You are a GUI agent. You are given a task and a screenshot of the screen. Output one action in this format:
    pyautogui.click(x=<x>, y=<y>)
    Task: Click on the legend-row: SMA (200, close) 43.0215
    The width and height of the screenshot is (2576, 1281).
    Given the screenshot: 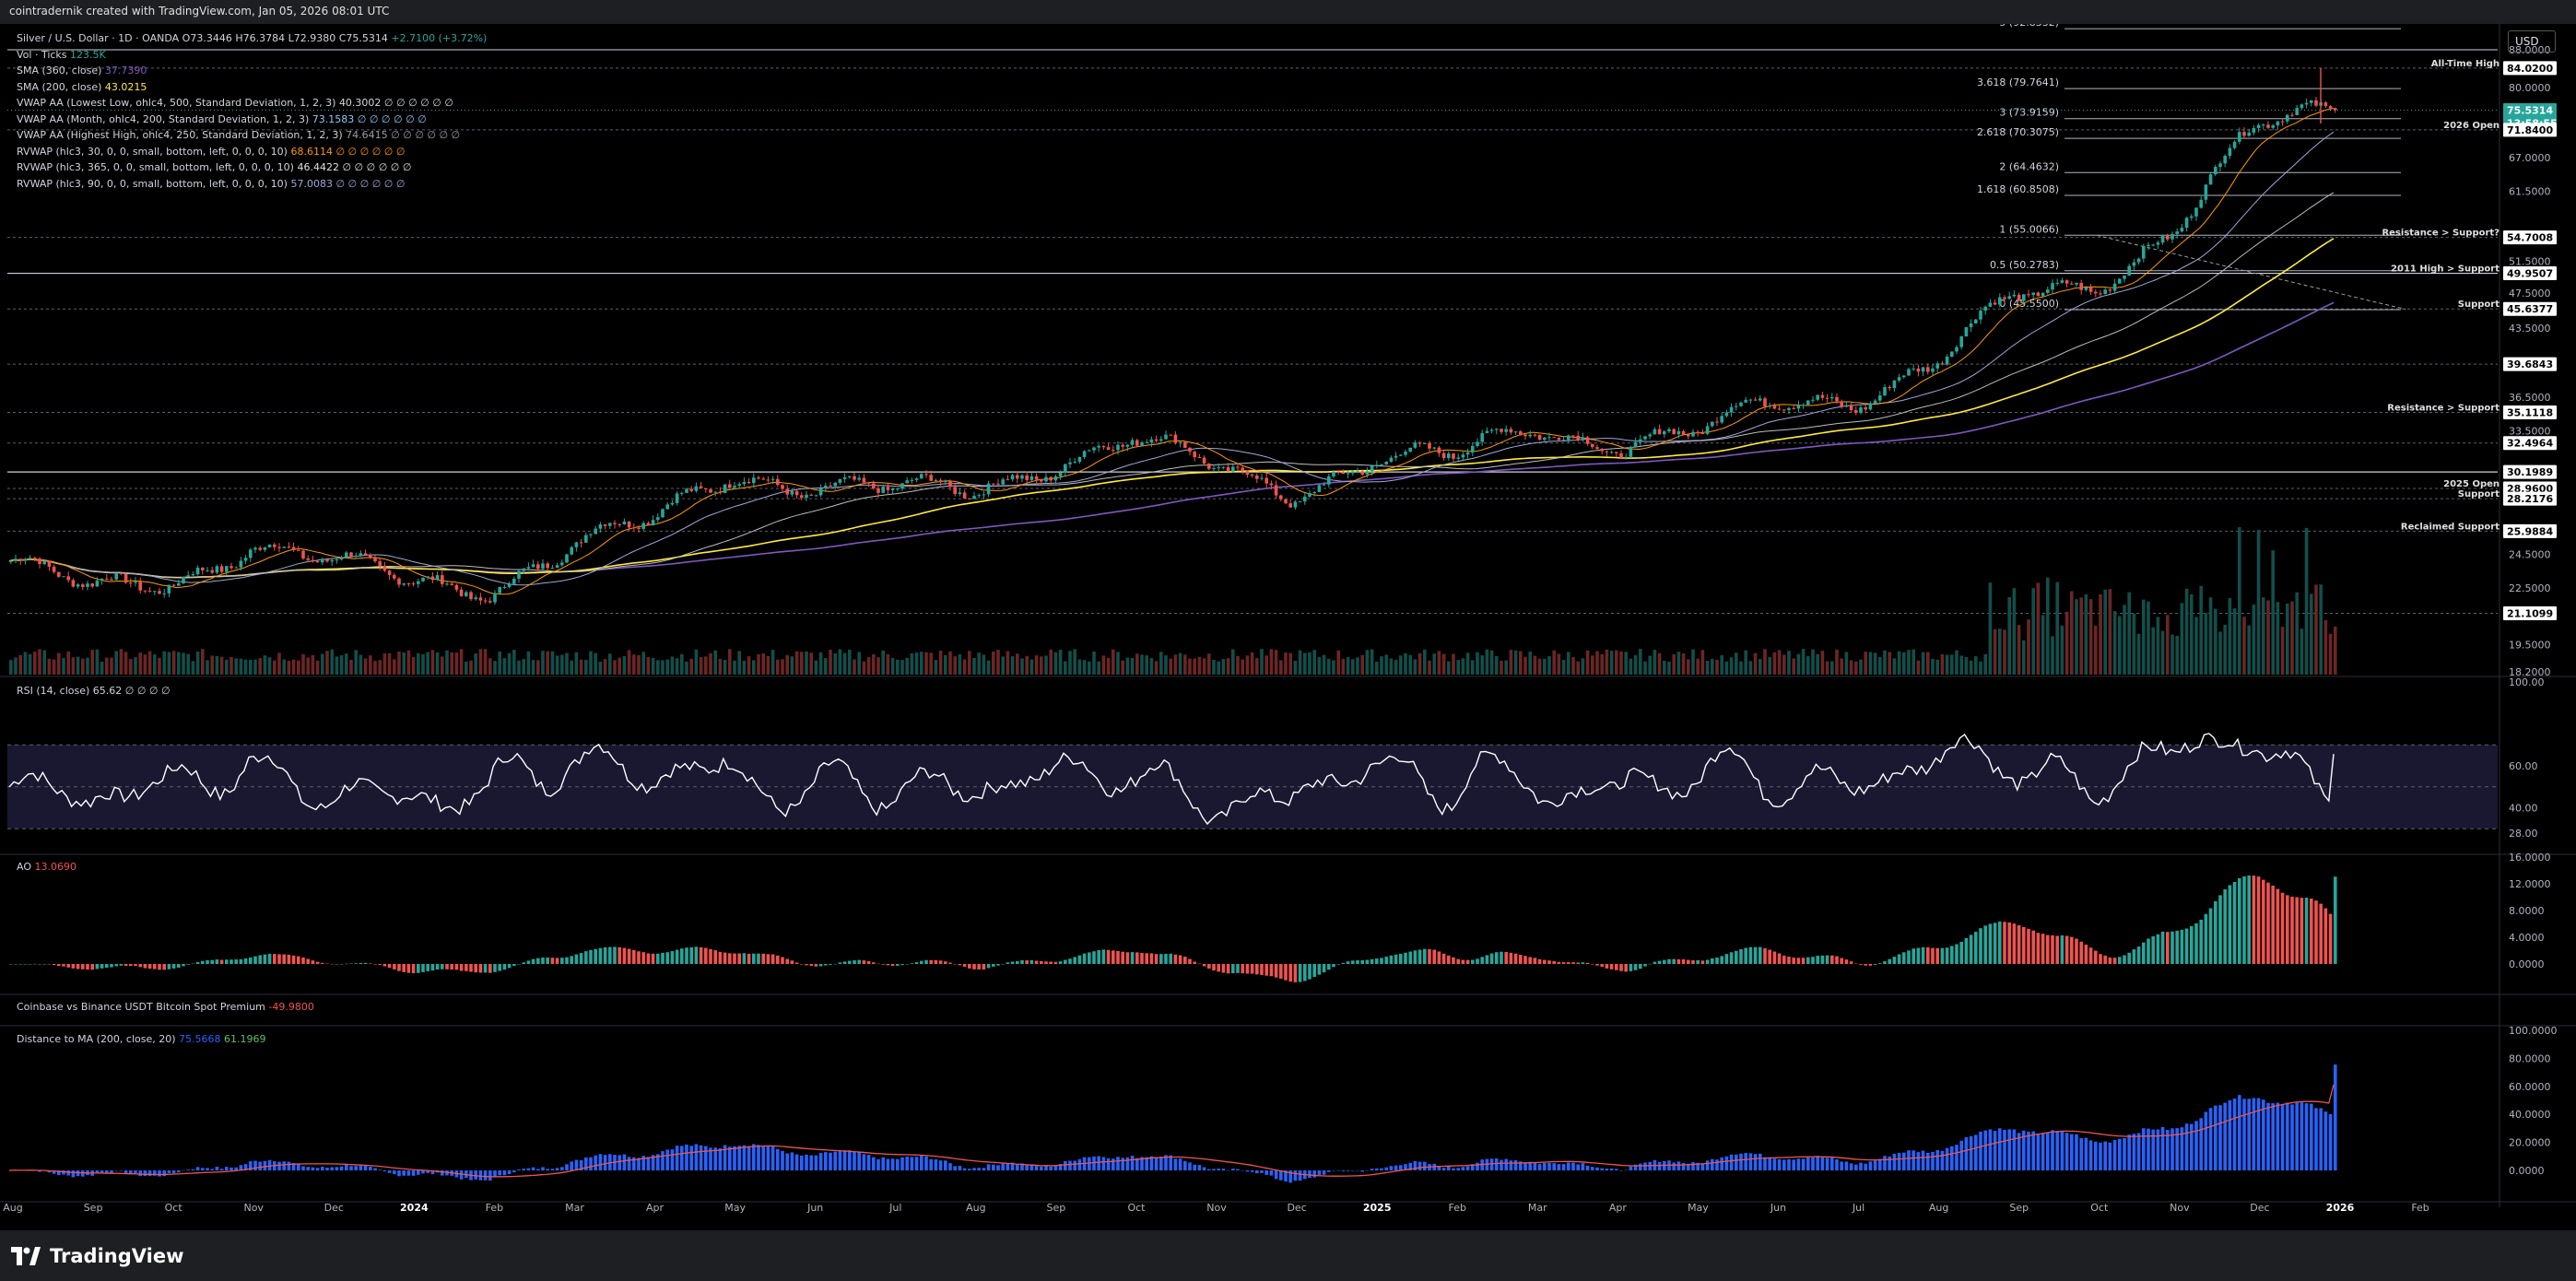 What is the action you would take?
    pyautogui.click(x=252, y=87)
    